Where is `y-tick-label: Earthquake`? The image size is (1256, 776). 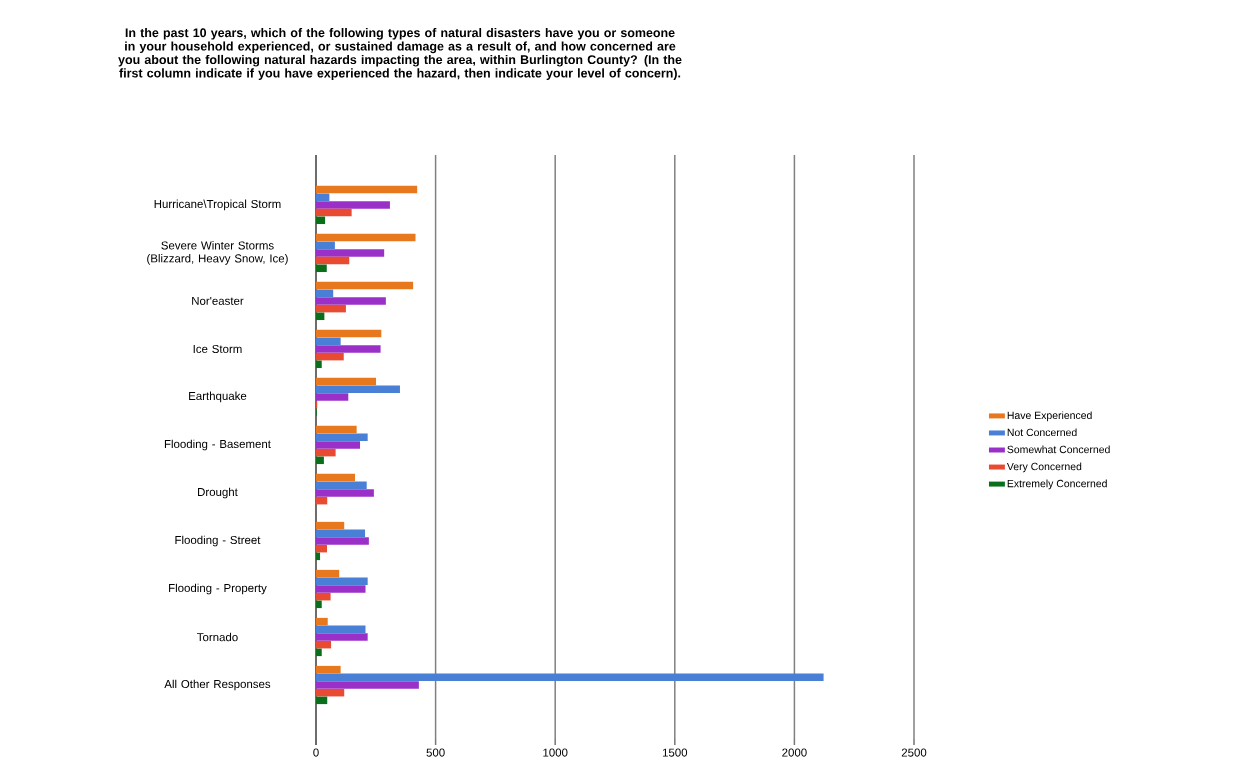
y-tick-label: Earthquake is located at coordinates (218, 397).